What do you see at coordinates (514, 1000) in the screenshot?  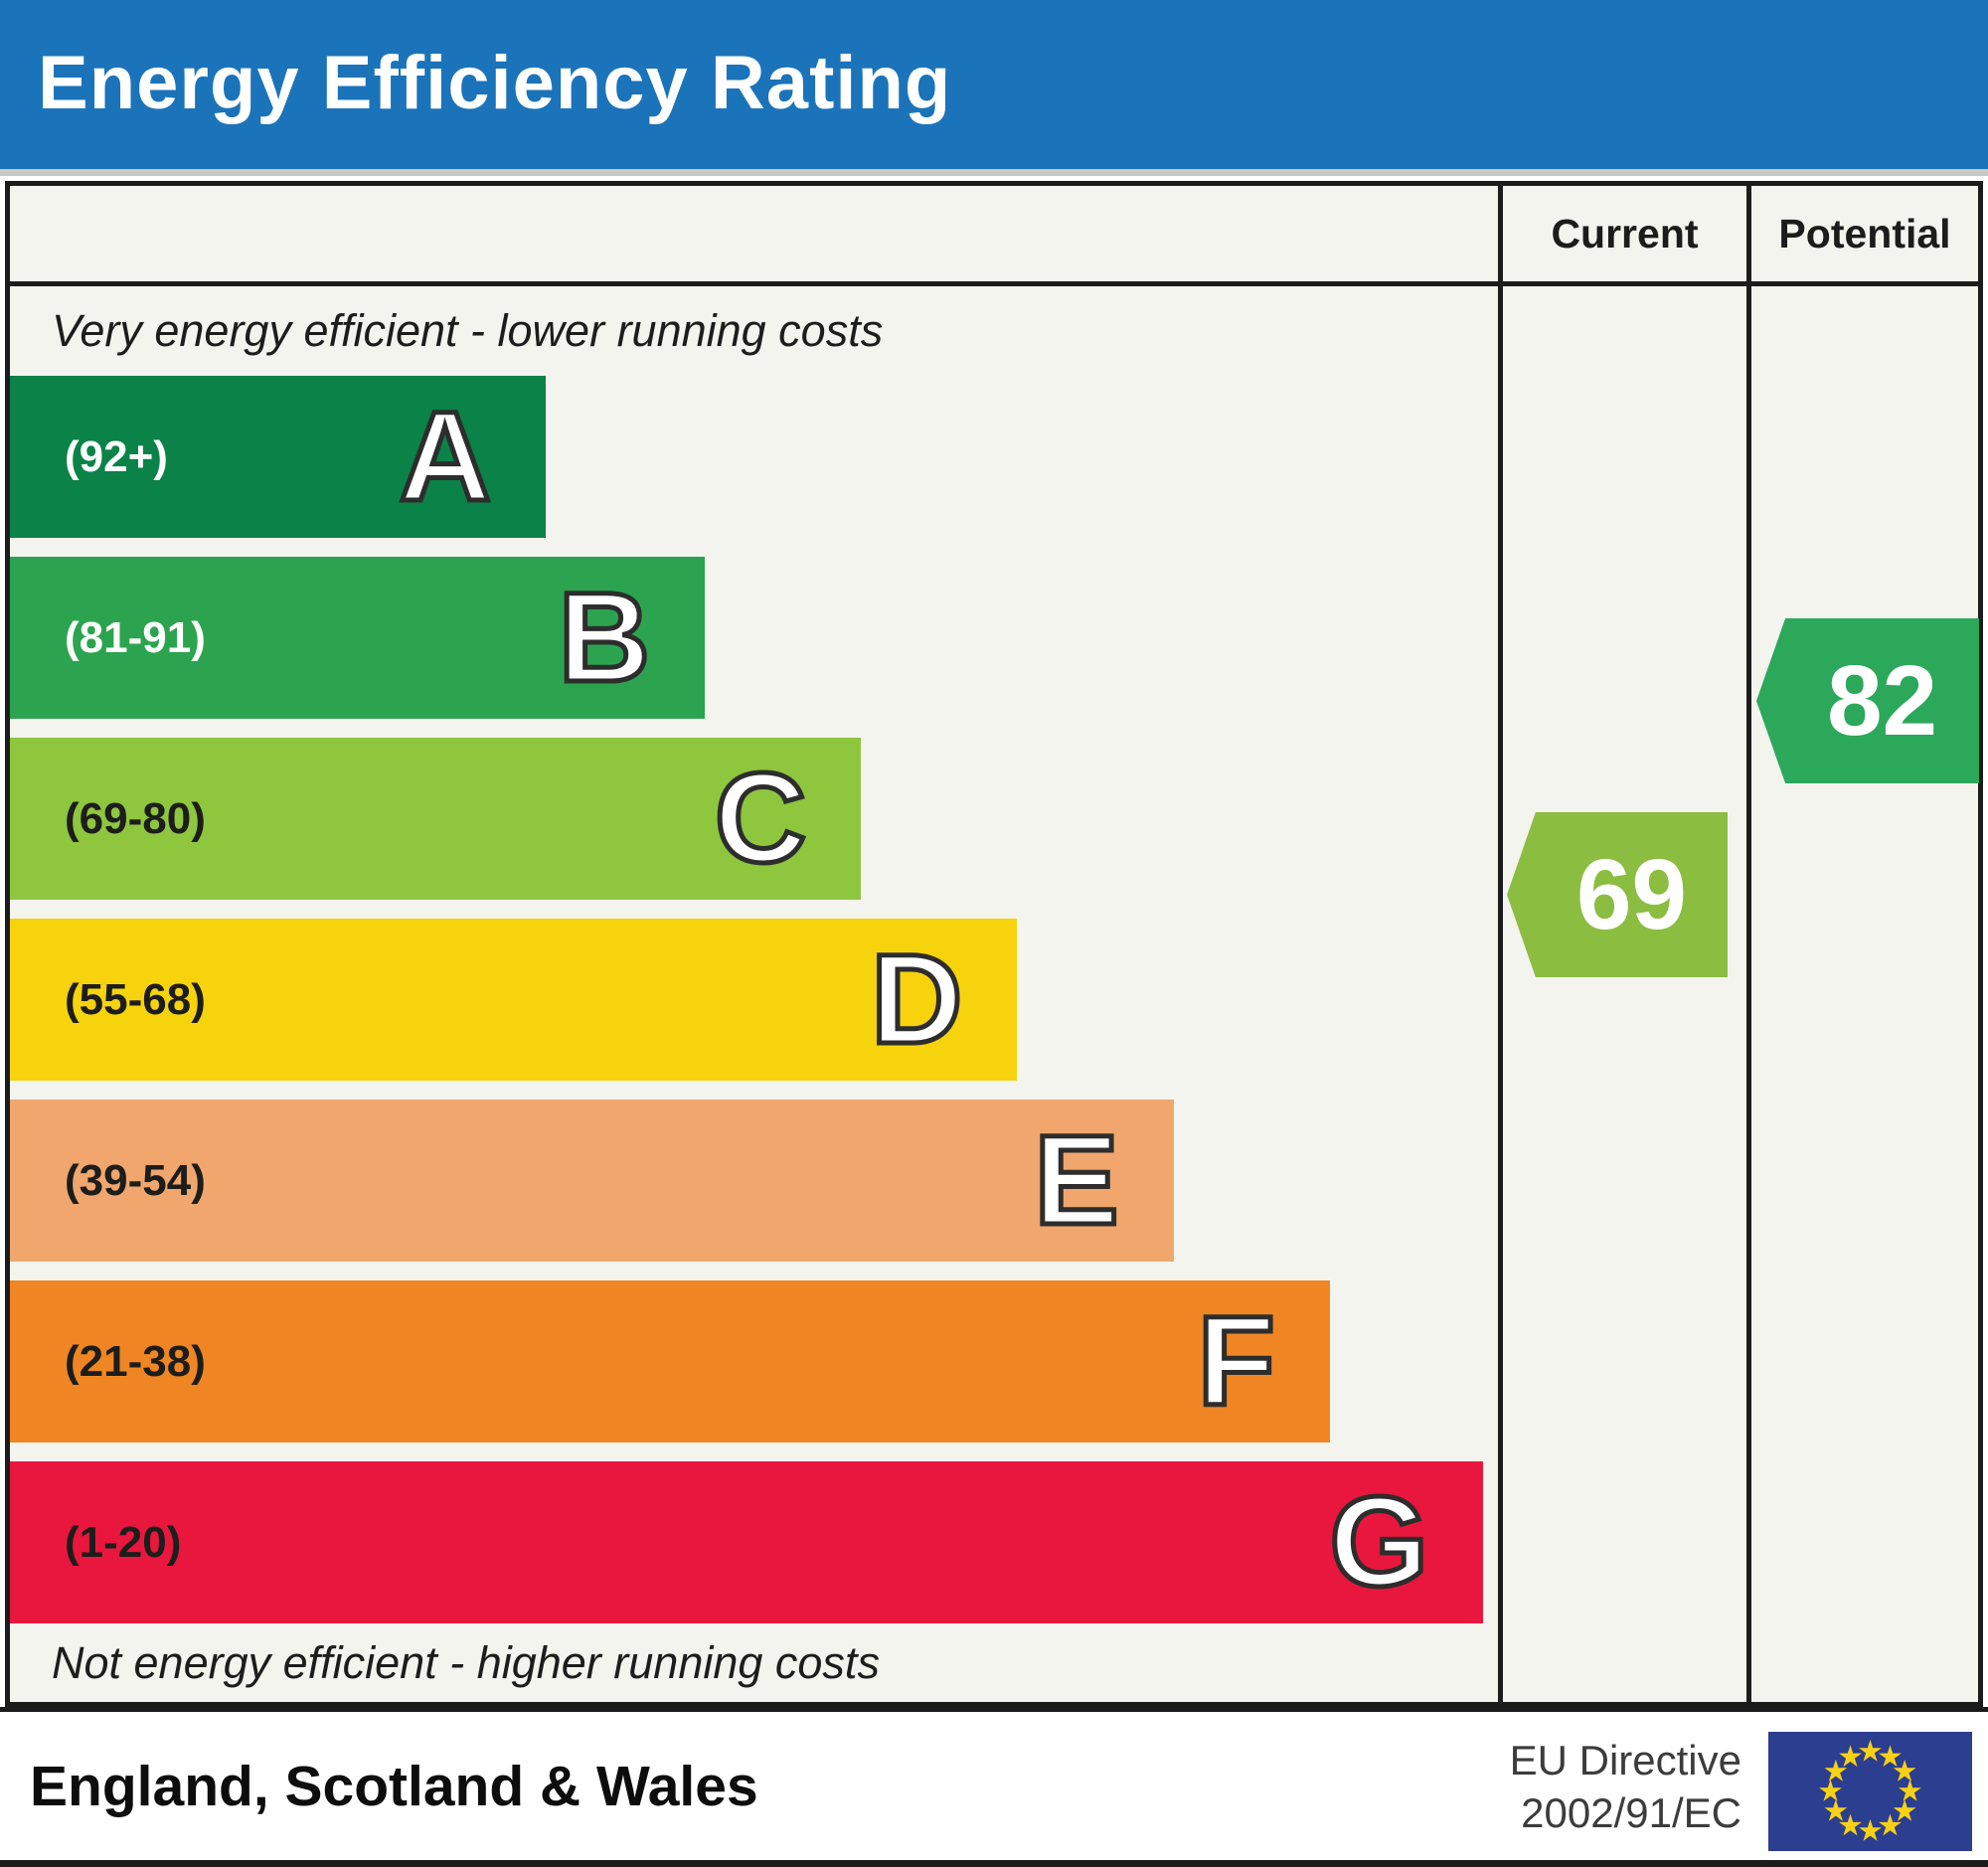 I see `band-bar-d: (55-68) D` at bounding box center [514, 1000].